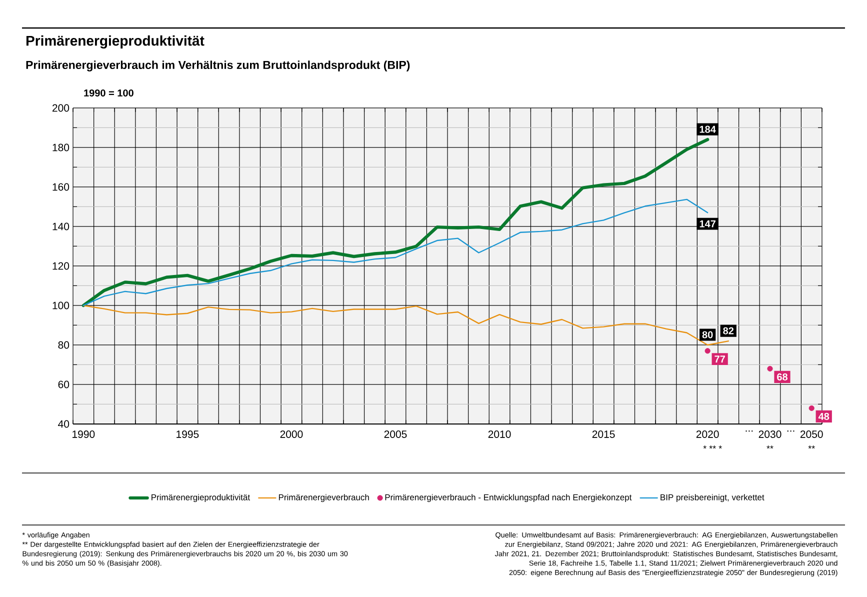 The width and height of the screenshot is (867, 597). I want to click on y-tick-label: 180, so click(61, 148).